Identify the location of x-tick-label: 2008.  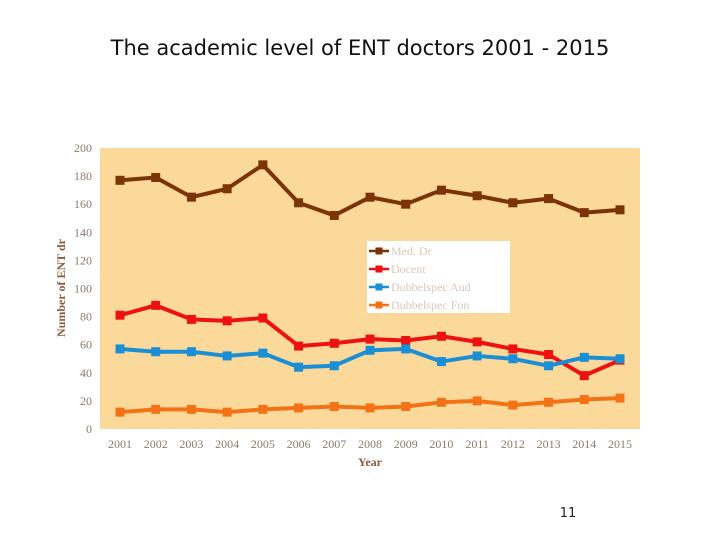
(370, 444).